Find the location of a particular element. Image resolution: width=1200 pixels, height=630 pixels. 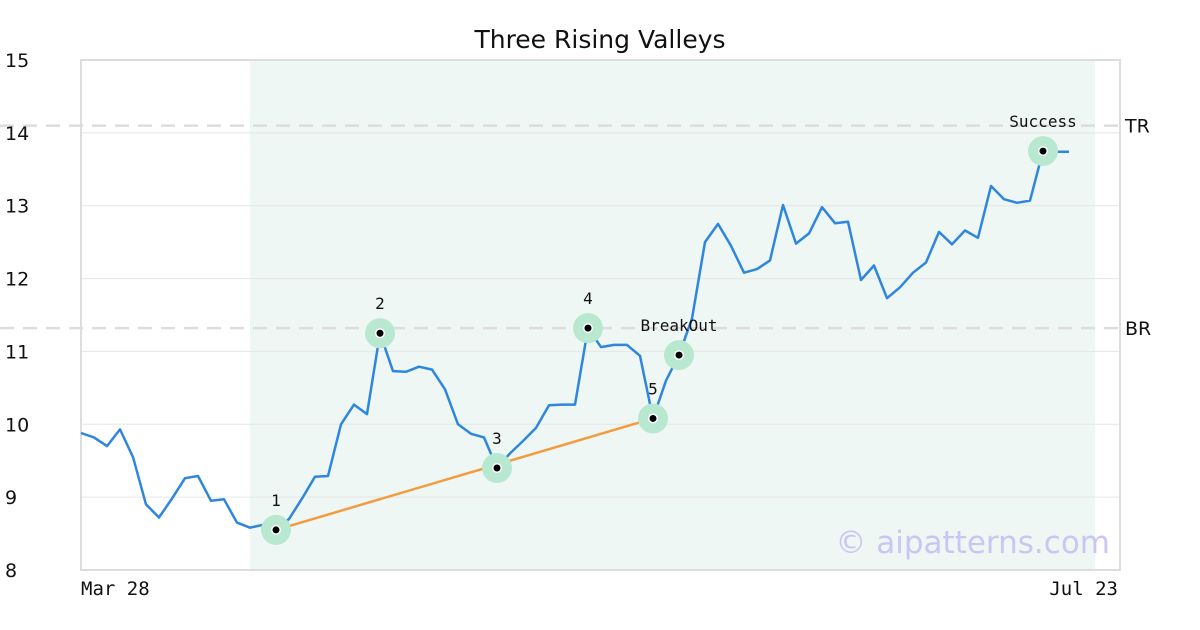

level-label: BR is located at coordinates (1138, 329).